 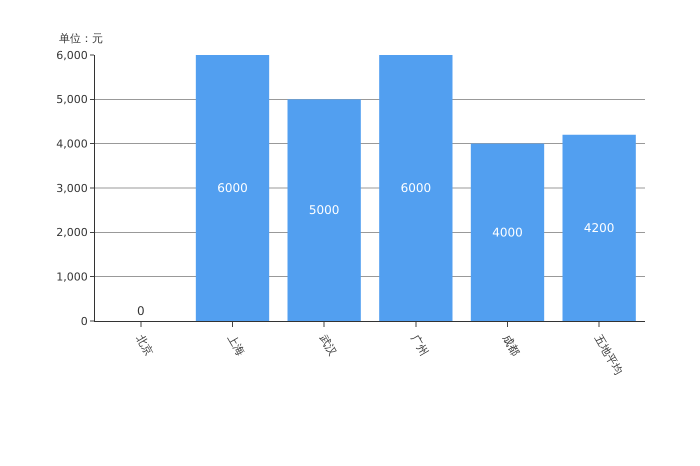 What do you see at coordinates (141, 311) in the screenshot?
I see `data-label: 0` at bounding box center [141, 311].